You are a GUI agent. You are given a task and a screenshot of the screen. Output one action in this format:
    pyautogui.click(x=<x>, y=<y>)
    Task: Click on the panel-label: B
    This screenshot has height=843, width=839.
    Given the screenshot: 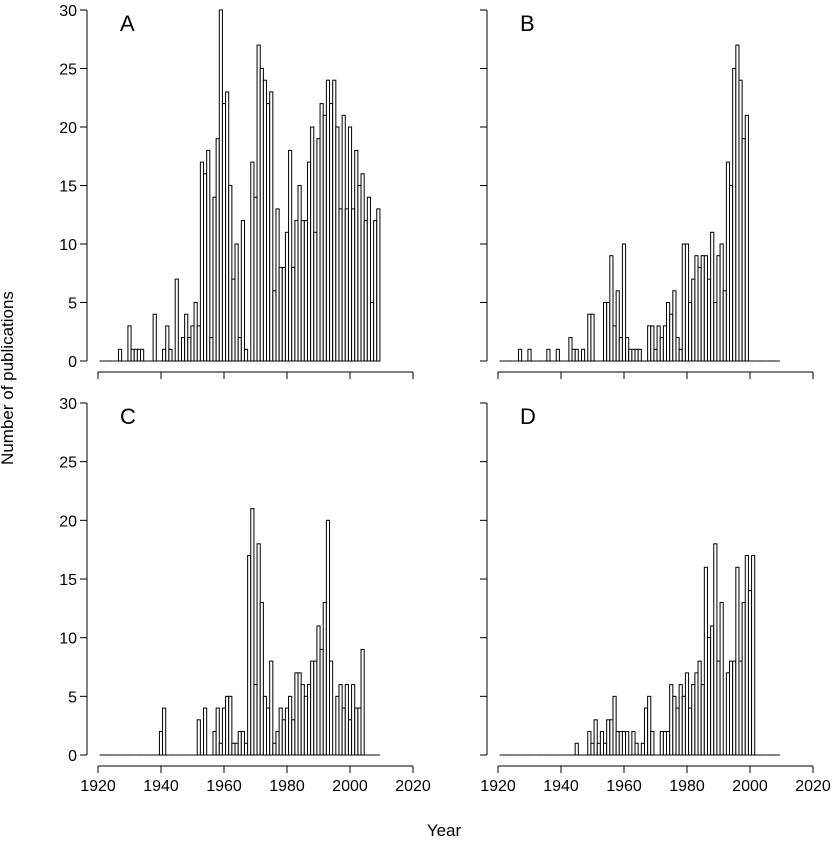 What is the action you would take?
    pyautogui.click(x=527, y=23)
    